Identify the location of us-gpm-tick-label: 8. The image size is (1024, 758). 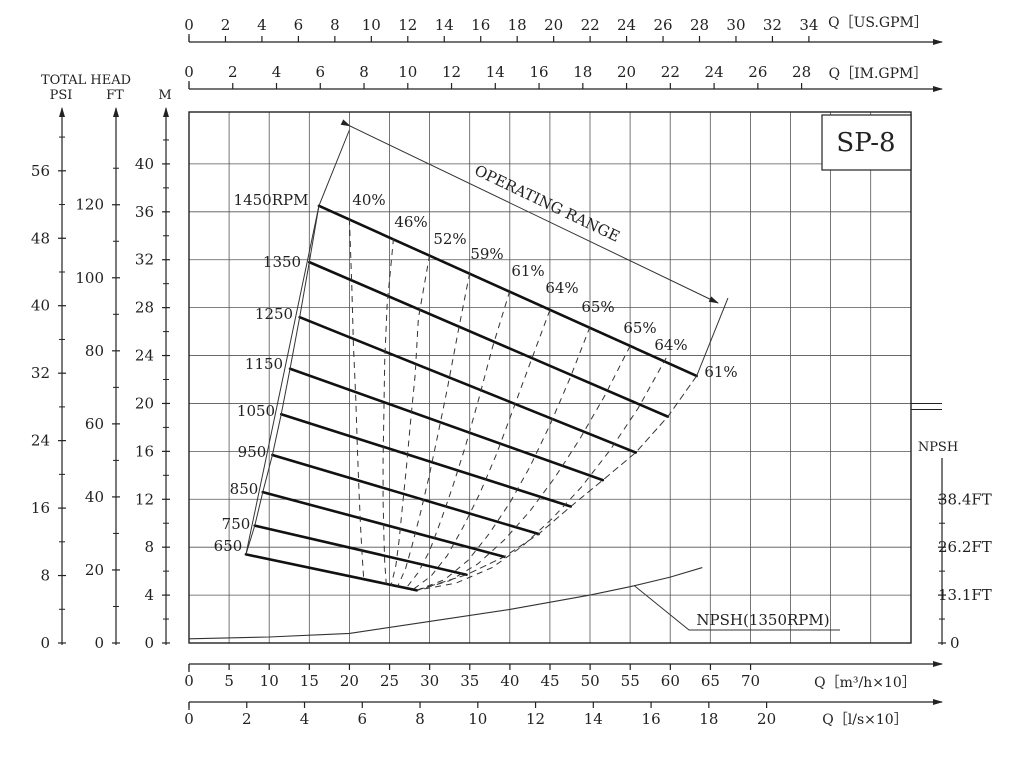
(335, 25).